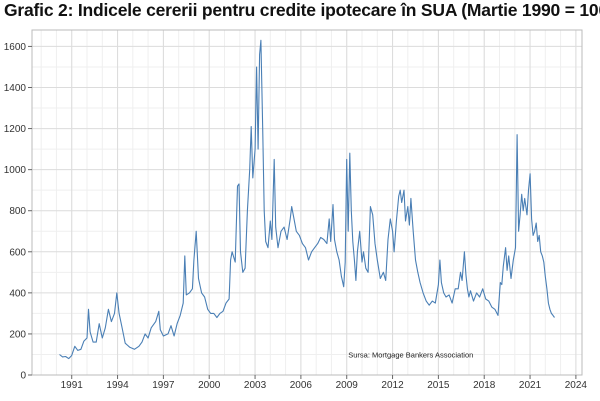 The height and width of the screenshot is (401, 600). What do you see at coordinates (392, 385) in the screenshot?
I see `x-tick-label: 2012` at bounding box center [392, 385].